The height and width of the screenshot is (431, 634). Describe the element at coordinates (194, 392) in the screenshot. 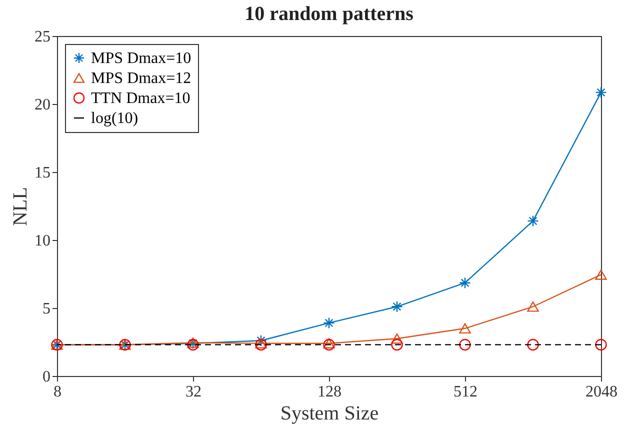

I see `x-tick-label: 32` at that location.